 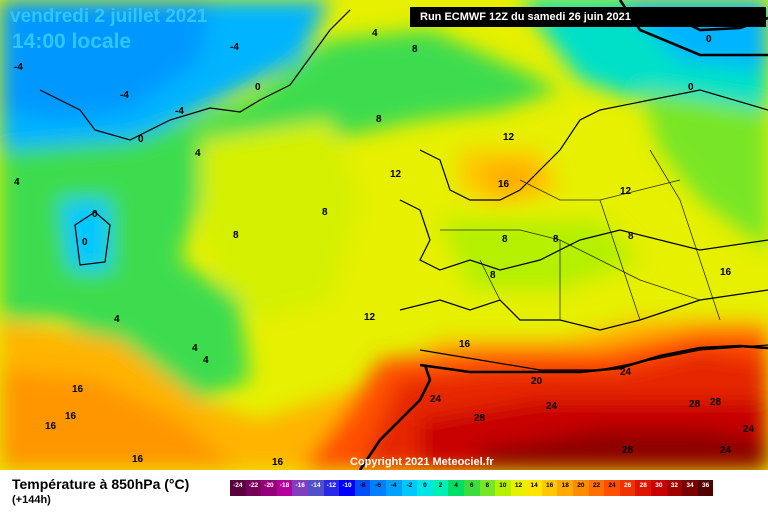 What do you see at coordinates (580, 235) in the screenshot?
I see `borders` at bounding box center [580, 235].